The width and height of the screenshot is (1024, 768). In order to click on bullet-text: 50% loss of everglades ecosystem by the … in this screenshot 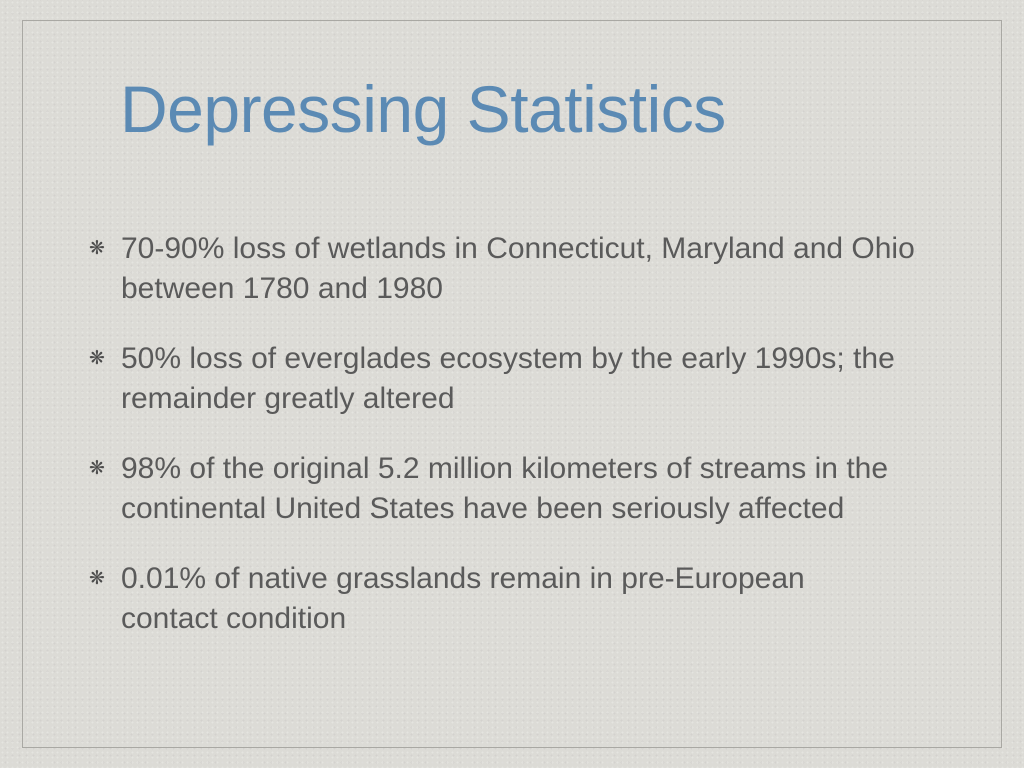, I will do `click(508, 378)`.